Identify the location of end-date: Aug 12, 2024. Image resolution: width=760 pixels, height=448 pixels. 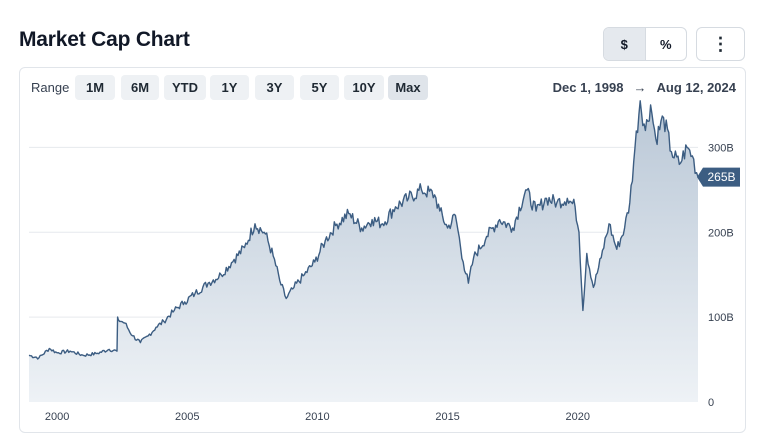
(696, 87).